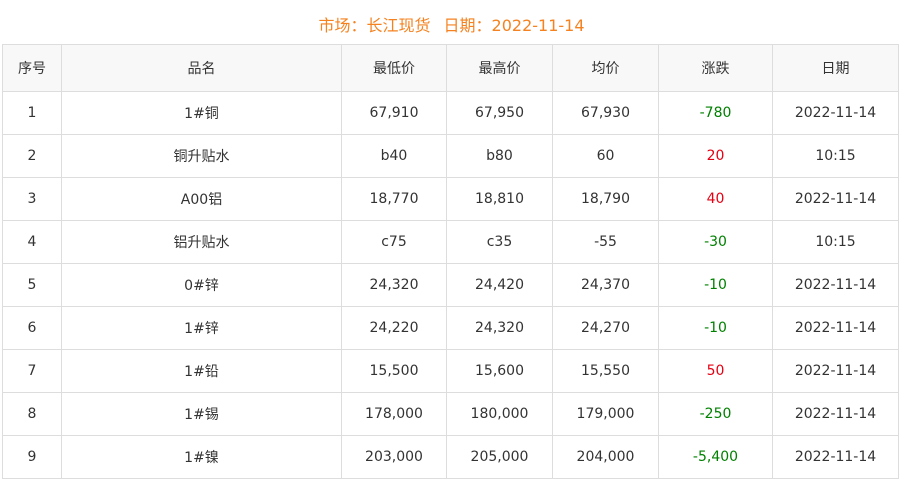 This screenshot has height=482, width=903. Describe the element at coordinates (394, 371) in the screenshot. I see `cell-low: 15,500` at that location.